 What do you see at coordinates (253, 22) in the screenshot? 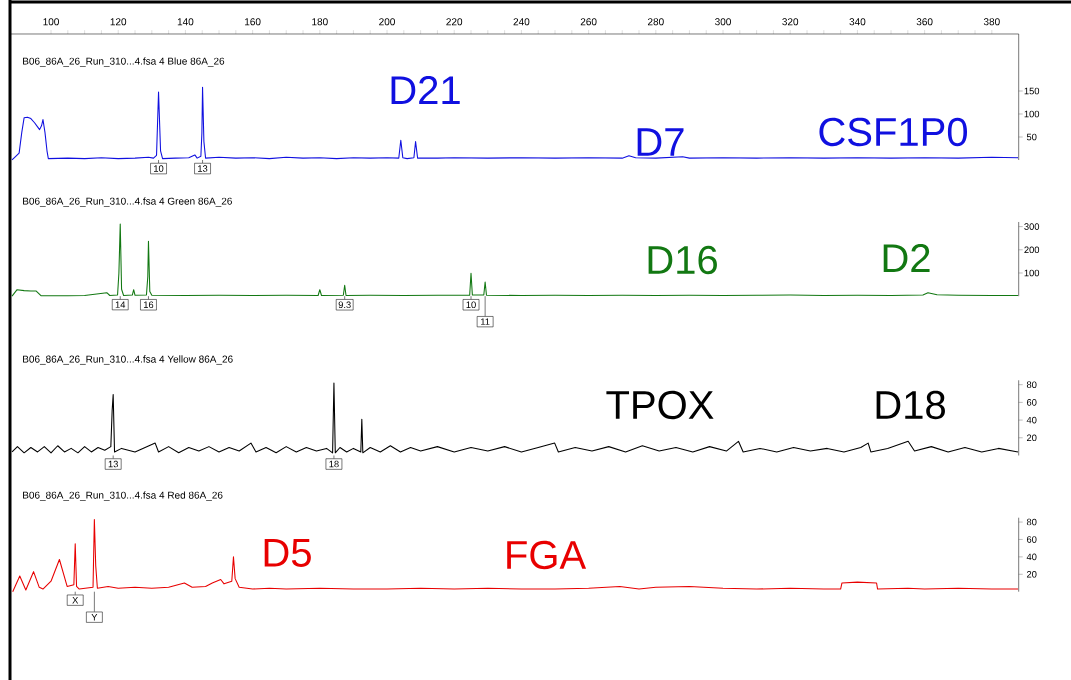
I see `x-tick-label: 160` at bounding box center [253, 22].